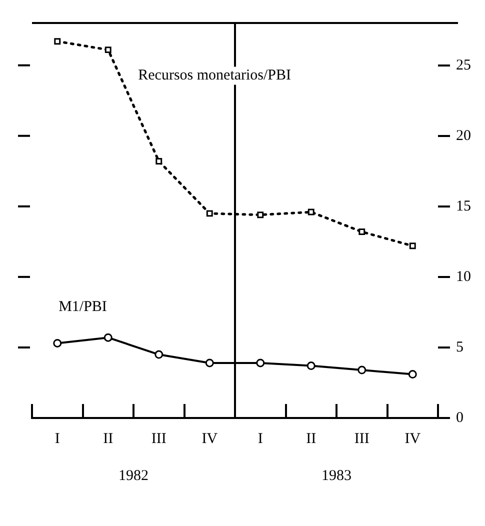 This screenshot has width=485, height=526. I want to click on y-tick-label: 5, so click(460, 347).